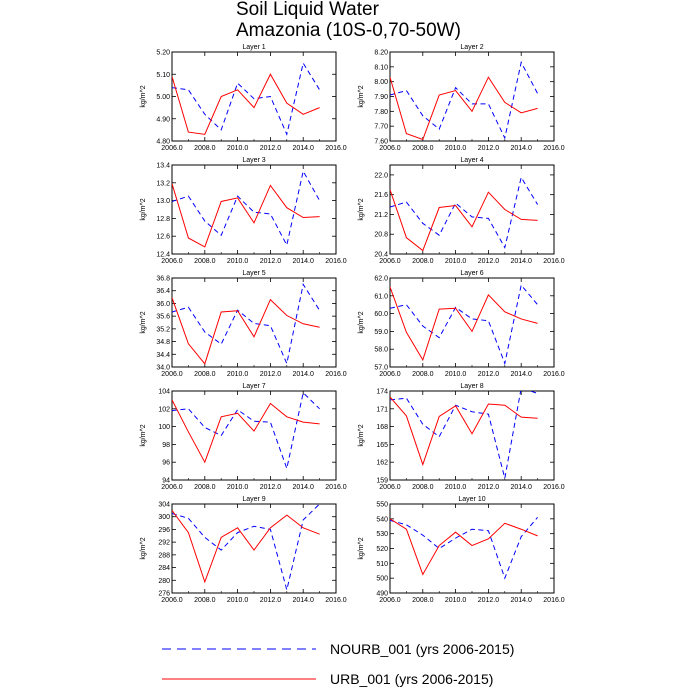 This screenshot has height=700, width=700. Describe the element at coordinates (164, 409) in the screenshot. I see `y-tick-label: 102` at that location.